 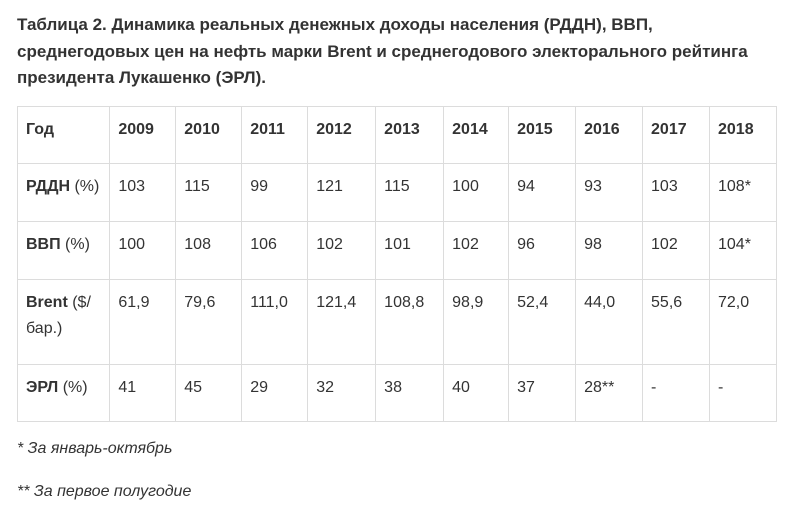 What do you see at coordinates (676, 322) in the screenshot?
I see `table-cell: 55,6` at bounding box center [676, 322].